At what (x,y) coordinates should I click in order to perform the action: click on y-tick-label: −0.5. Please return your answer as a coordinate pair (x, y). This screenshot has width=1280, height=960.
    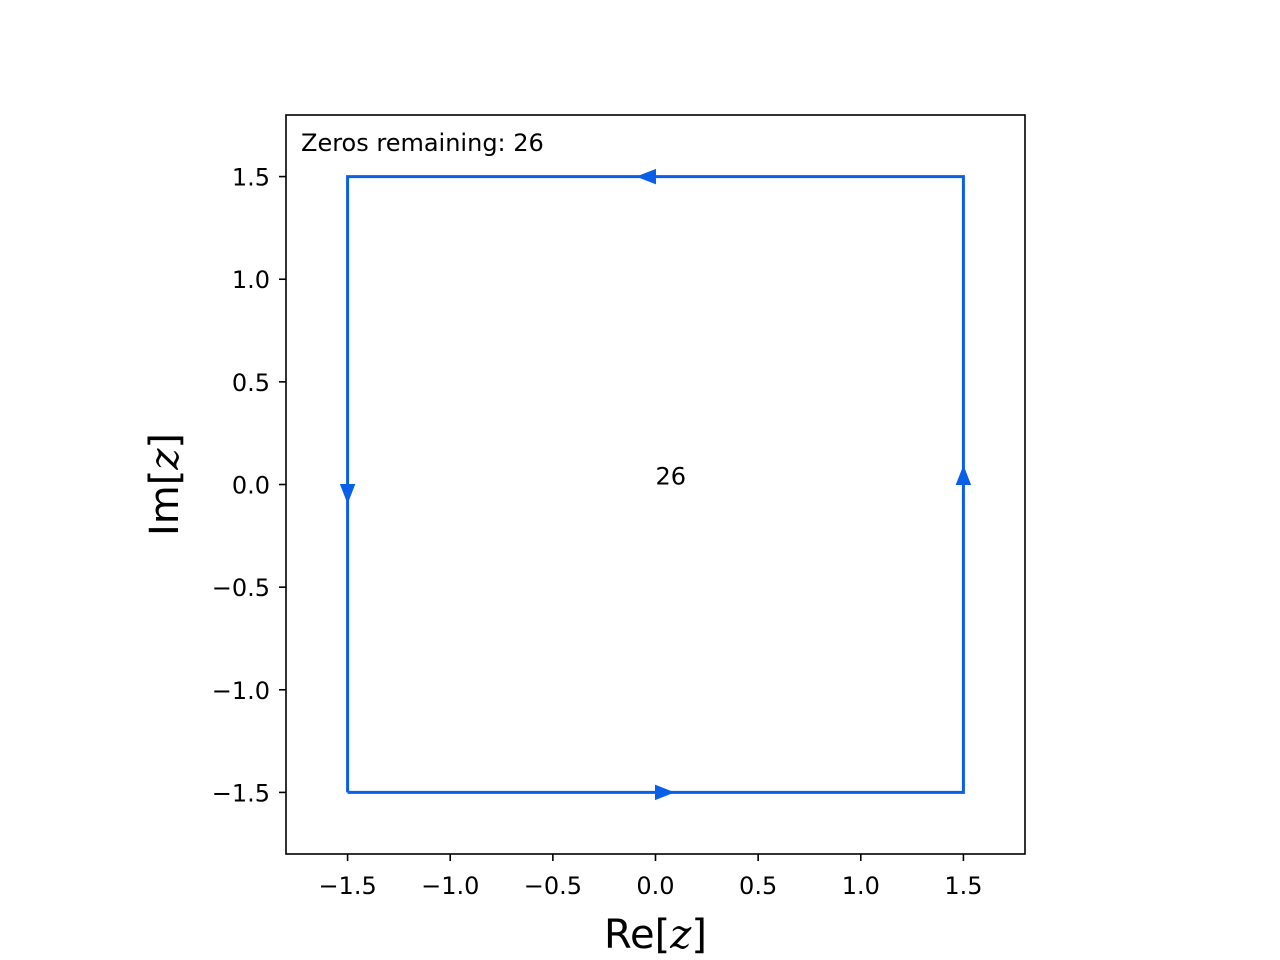
    Looking at the image, I should click on (241, 588).